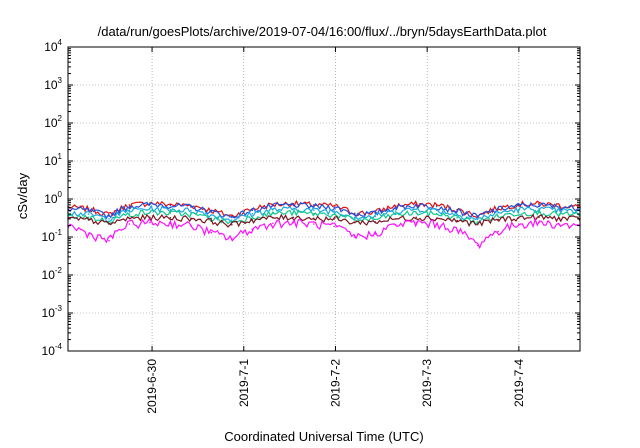 This screenshot has width=640, height=448. I want to click on y-tick-label: 10⁻³, so click(52, 312).